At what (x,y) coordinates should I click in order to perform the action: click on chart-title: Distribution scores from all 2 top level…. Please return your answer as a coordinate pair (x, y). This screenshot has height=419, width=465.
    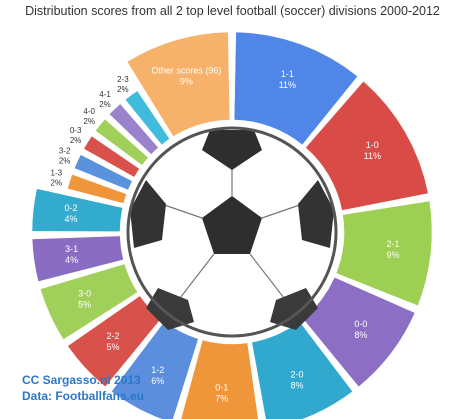
    Looking at the image, I should click on (232, 11).